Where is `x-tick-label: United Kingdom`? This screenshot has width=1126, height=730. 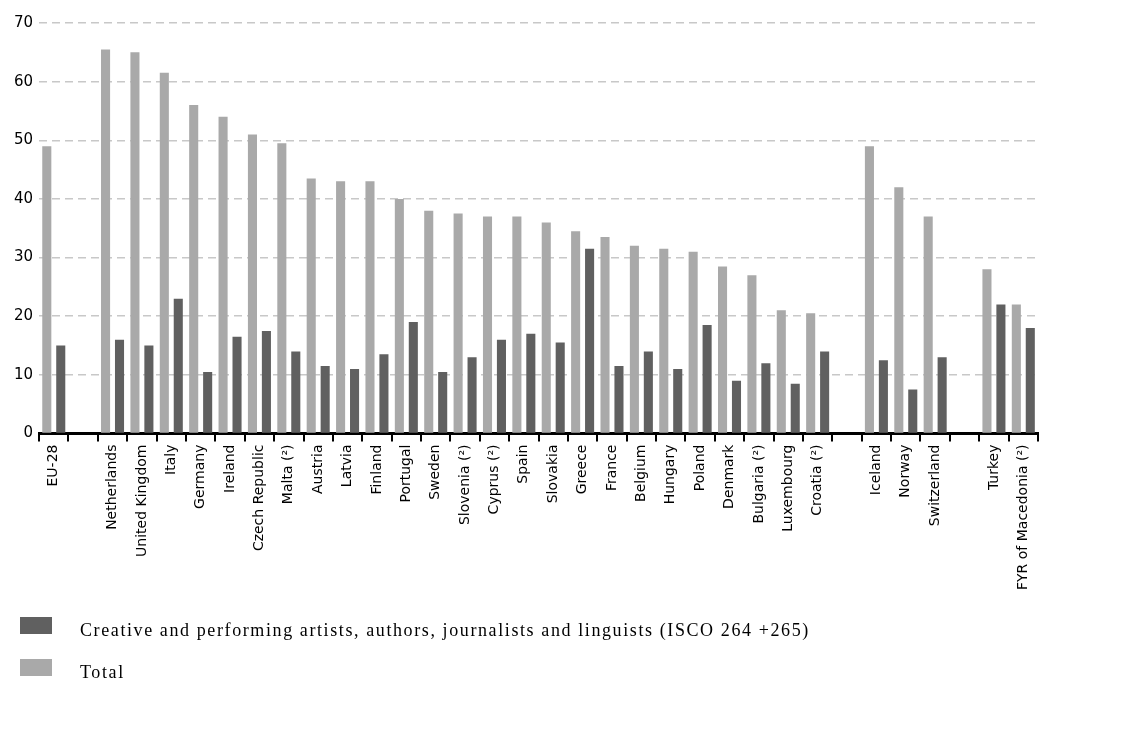 x-tick-label: United Kingdom is located at coordinates (140, 500).